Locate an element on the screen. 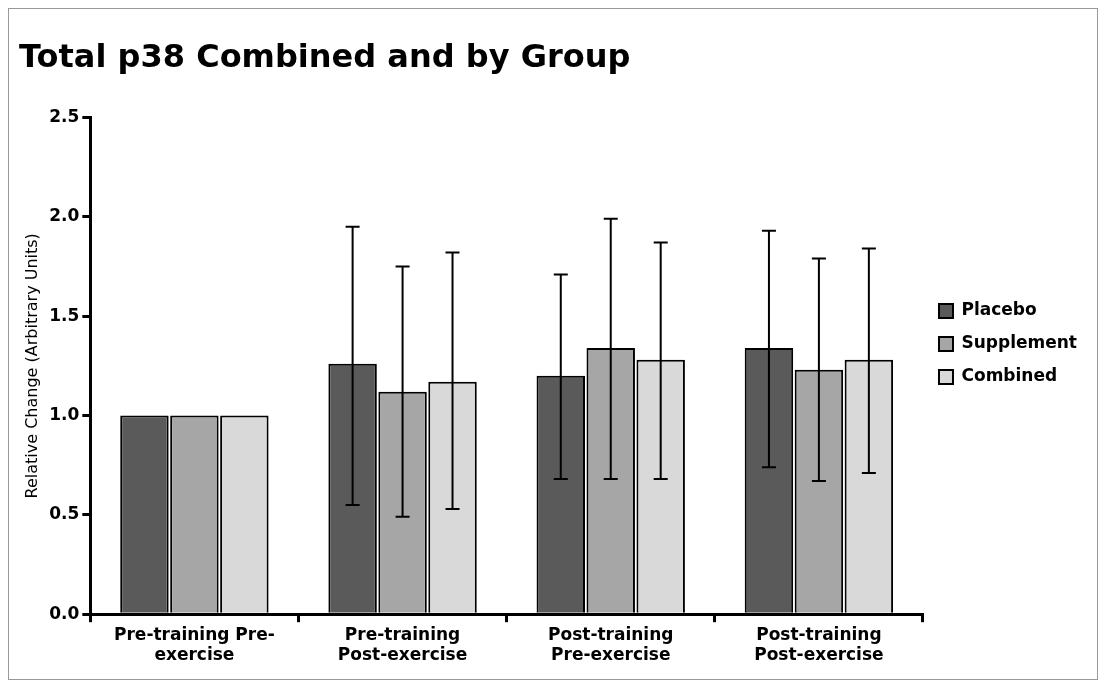  legend-label: Supplement is located at coordinates (1019, 342).